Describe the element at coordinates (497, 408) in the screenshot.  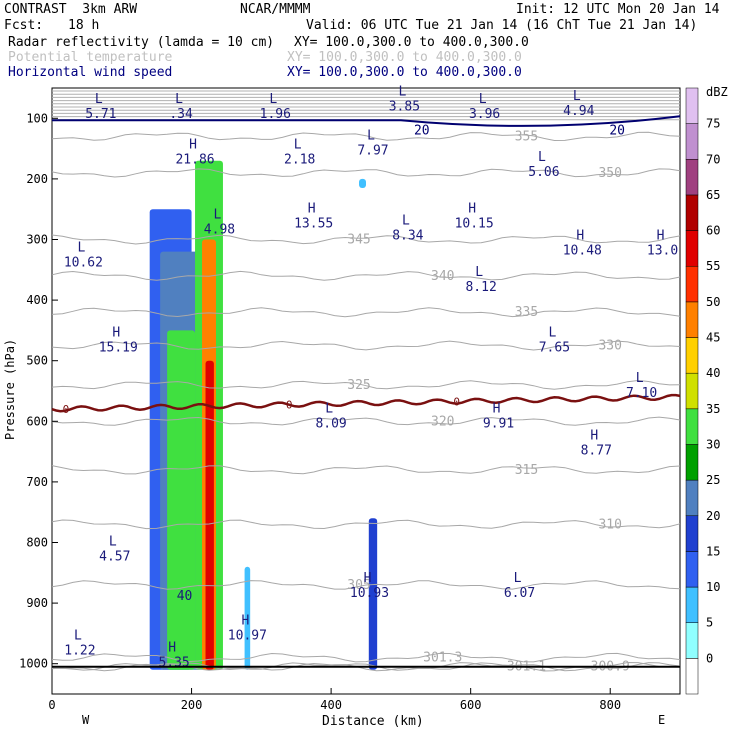
I see `extremum-type-22: H` at that location.